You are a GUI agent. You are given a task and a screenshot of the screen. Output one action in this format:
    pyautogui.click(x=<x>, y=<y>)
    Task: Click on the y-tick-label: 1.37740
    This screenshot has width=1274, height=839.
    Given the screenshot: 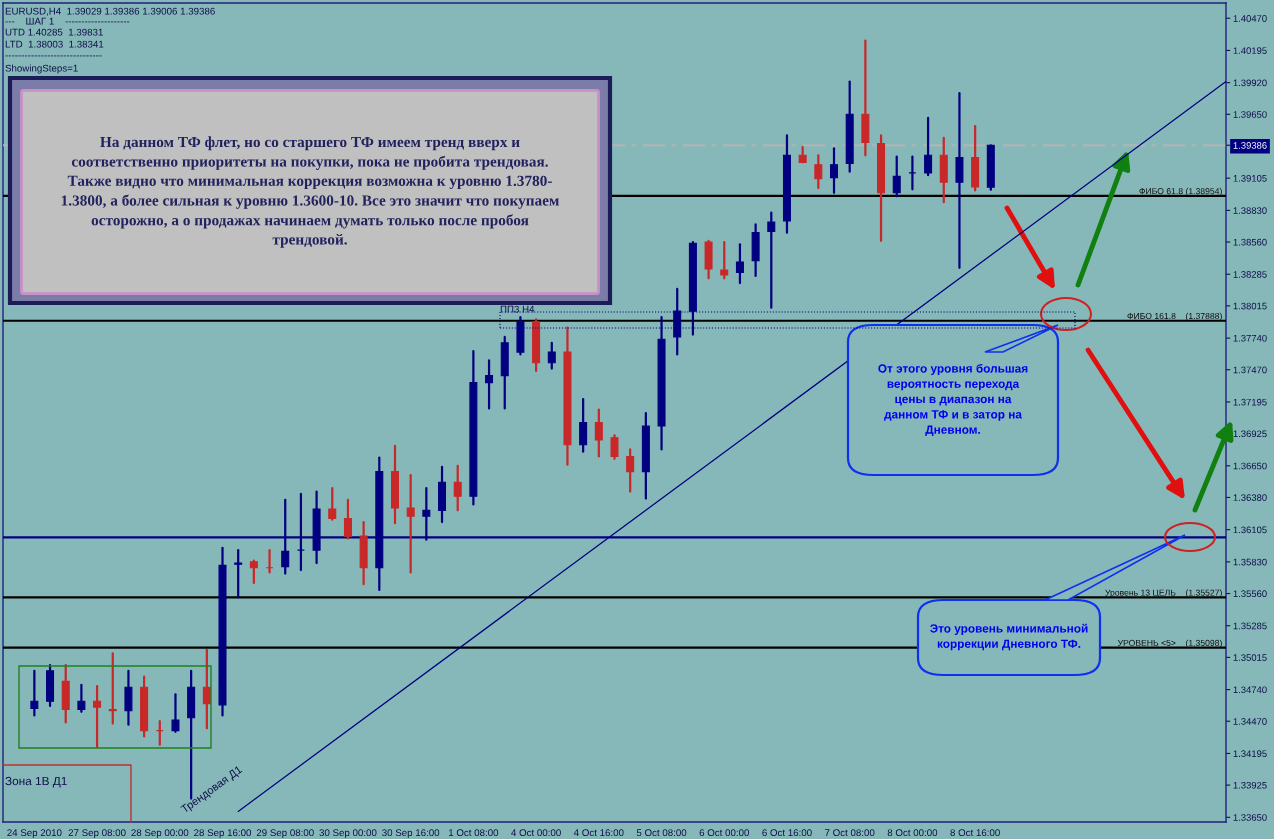 What is the action you would take?
    pyautogui.click(x=1250, y=338)
    